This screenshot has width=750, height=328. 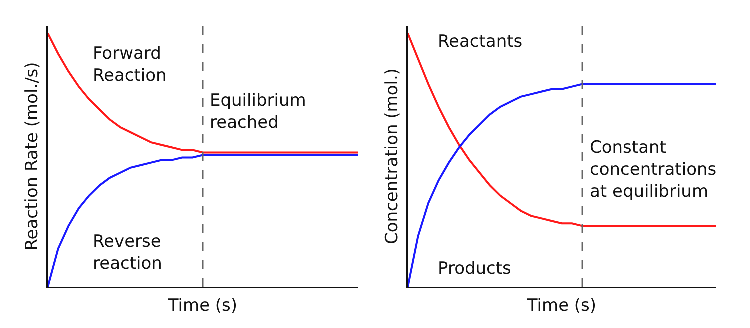 What do you see at coordinates (480, 42) in the screenshot?
I see `series-label: Reactants` at bounding box center [480, 42].